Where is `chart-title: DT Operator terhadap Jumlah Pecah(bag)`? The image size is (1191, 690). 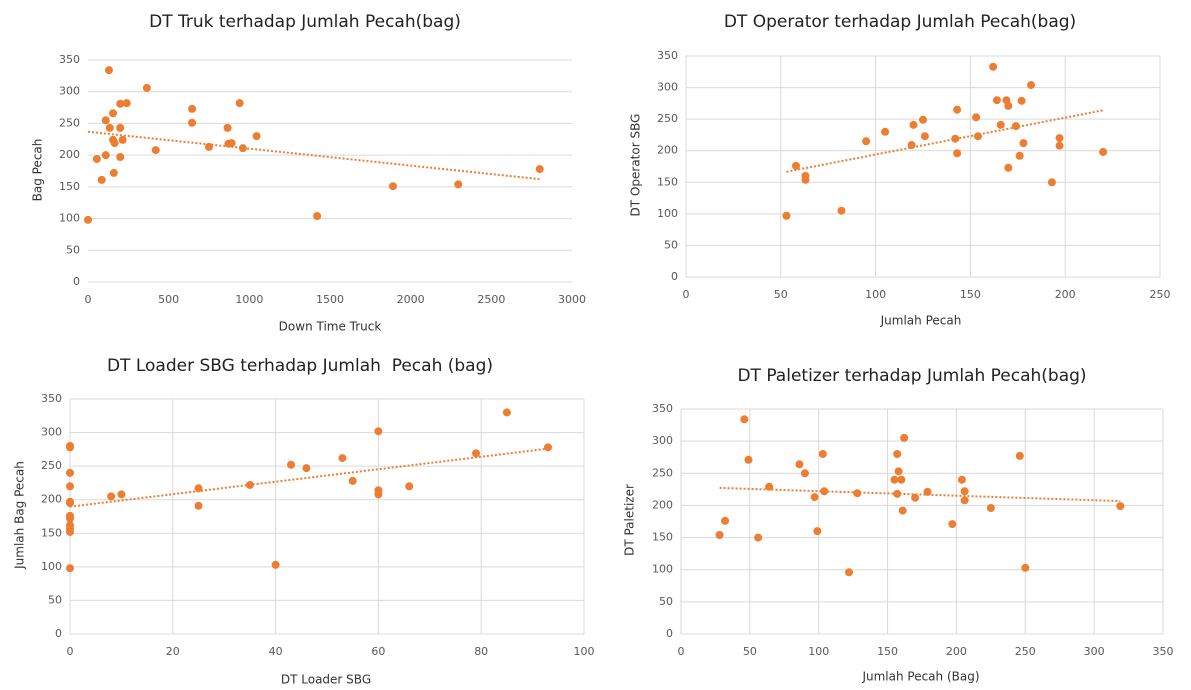 chart-title: DT Operator terhadap Jumlah Pecah(bag) is located at coordinates (900, 22).